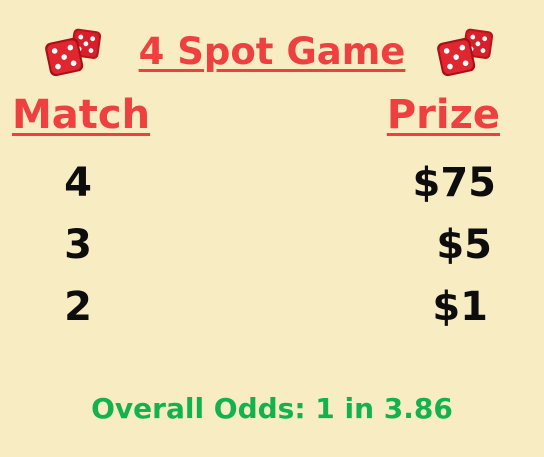  I want to click on match-header: Match, so click(81, 115).